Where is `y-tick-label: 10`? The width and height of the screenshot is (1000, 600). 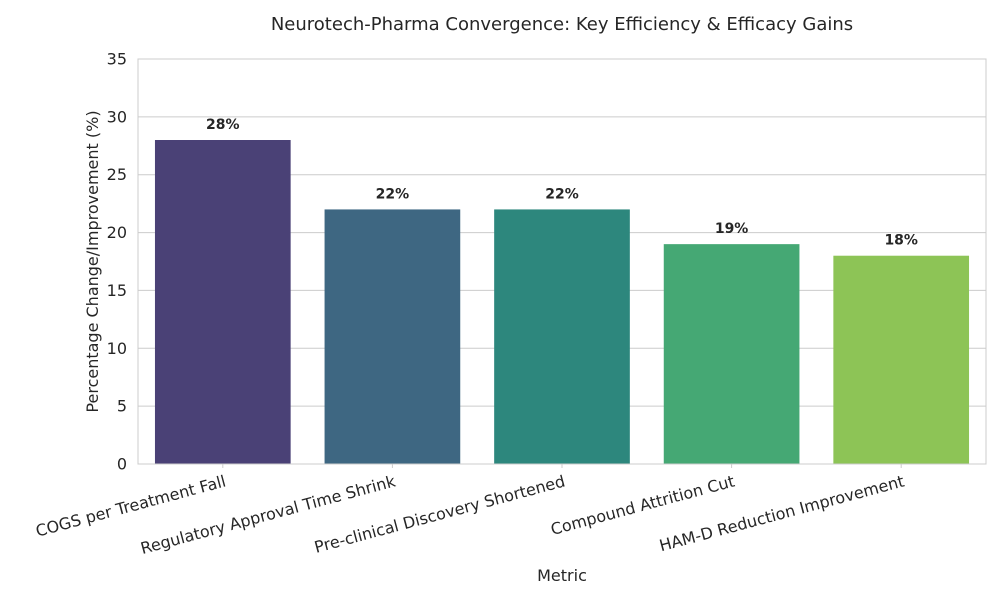 y-tick-label: 10 is located at coordinates (117, 348).